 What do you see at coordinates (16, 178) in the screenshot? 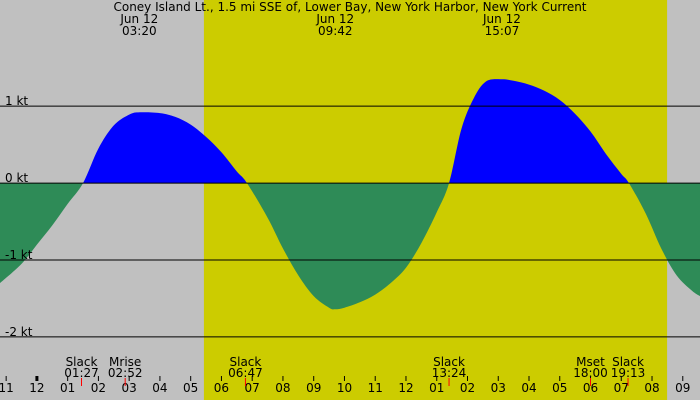
I see `y-tick-label: 0 kt` at bounding box center [16, 178].